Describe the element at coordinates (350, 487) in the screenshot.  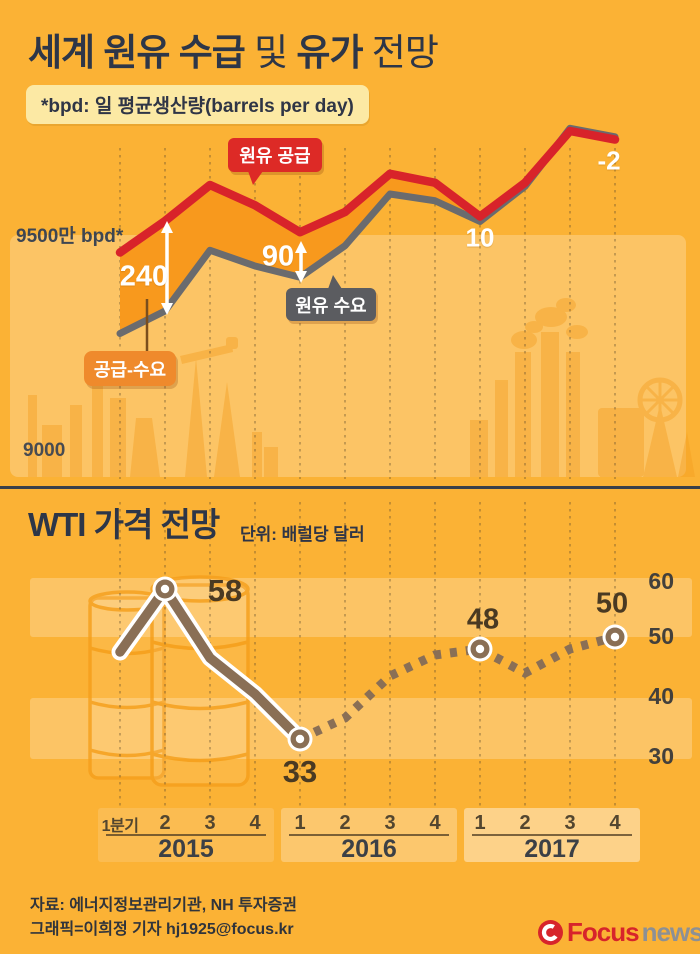
I see `section-divider` at that location.